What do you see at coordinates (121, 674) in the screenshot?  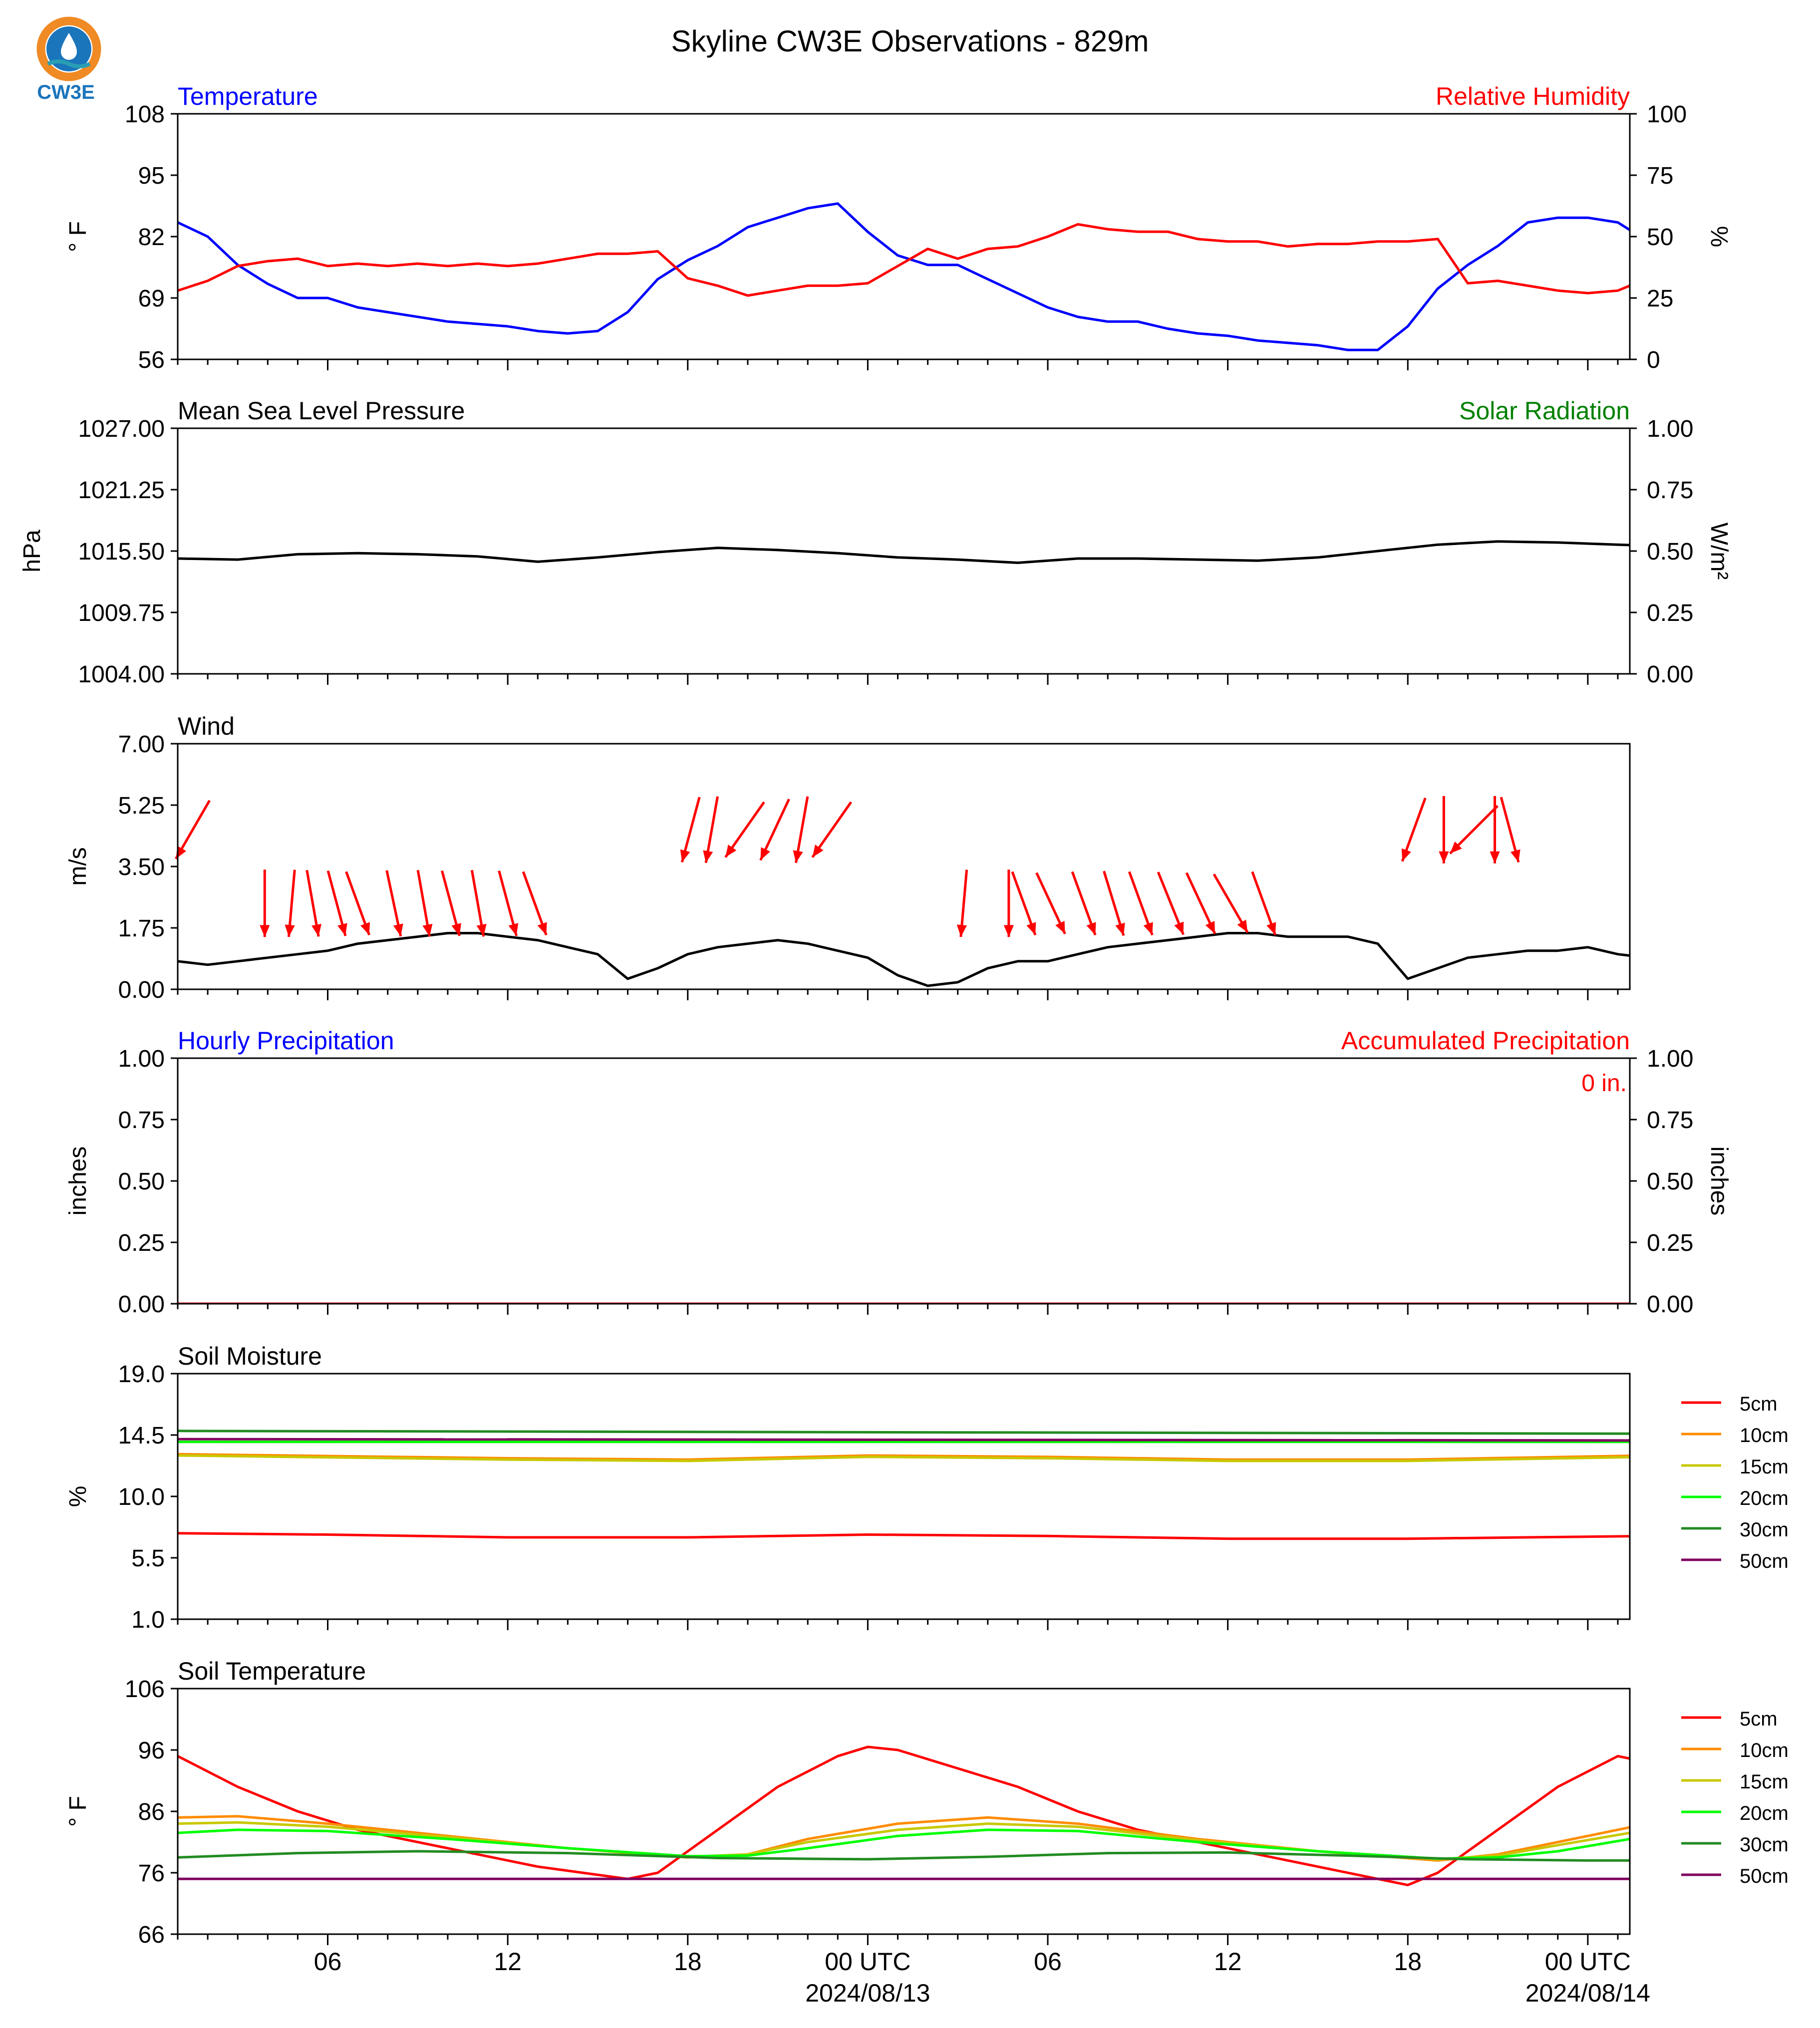 I see `y-tick-label: 1004.00` at bounding box center [121, 674].